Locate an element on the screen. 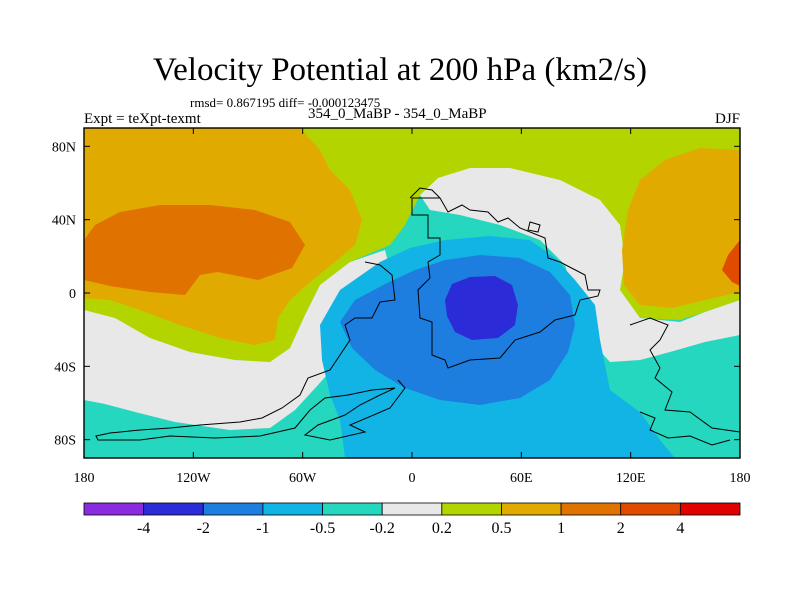  colorbar-label: -0.5 is located at coordinates (322, 528).